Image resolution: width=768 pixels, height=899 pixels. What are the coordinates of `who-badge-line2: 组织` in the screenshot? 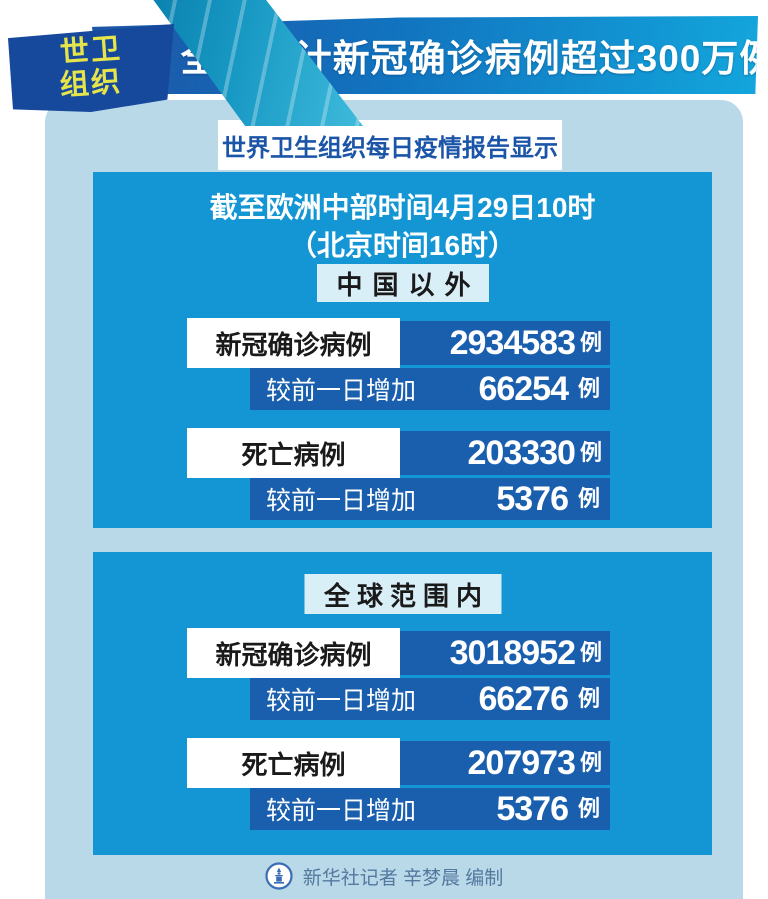 It's located at (91, 84).